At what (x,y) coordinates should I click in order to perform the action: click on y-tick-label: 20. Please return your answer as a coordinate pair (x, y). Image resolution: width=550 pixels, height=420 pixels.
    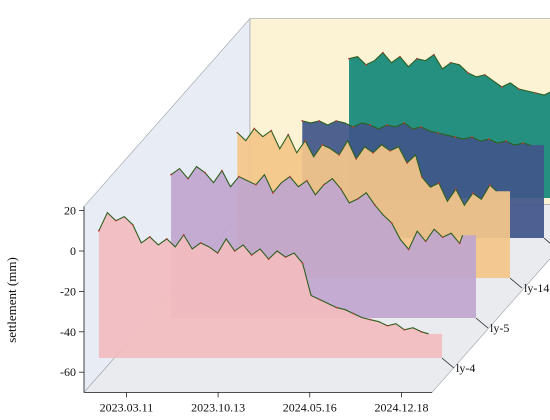
    Looking at the image, I should click on (70, 211).